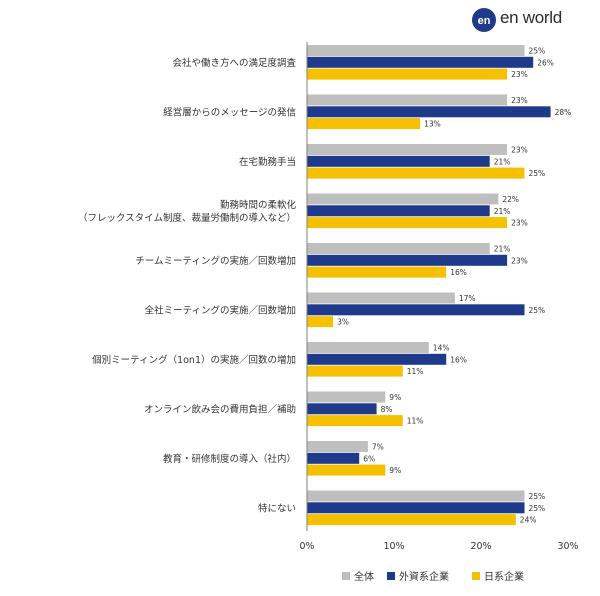 Image resolution: width=600 pixels, height=596 pixels. I want to click on category-label: 経営層からのメッセージの発信, so click(229, 112).